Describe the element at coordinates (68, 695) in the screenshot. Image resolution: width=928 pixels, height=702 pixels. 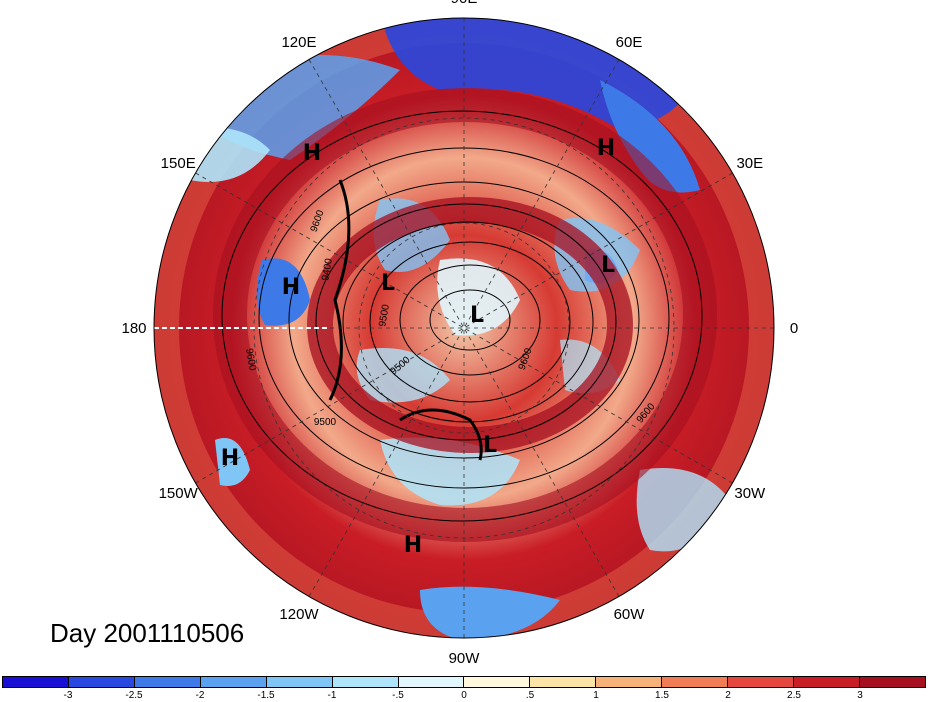
I see `colorbar-tick-label: -3` at that location.